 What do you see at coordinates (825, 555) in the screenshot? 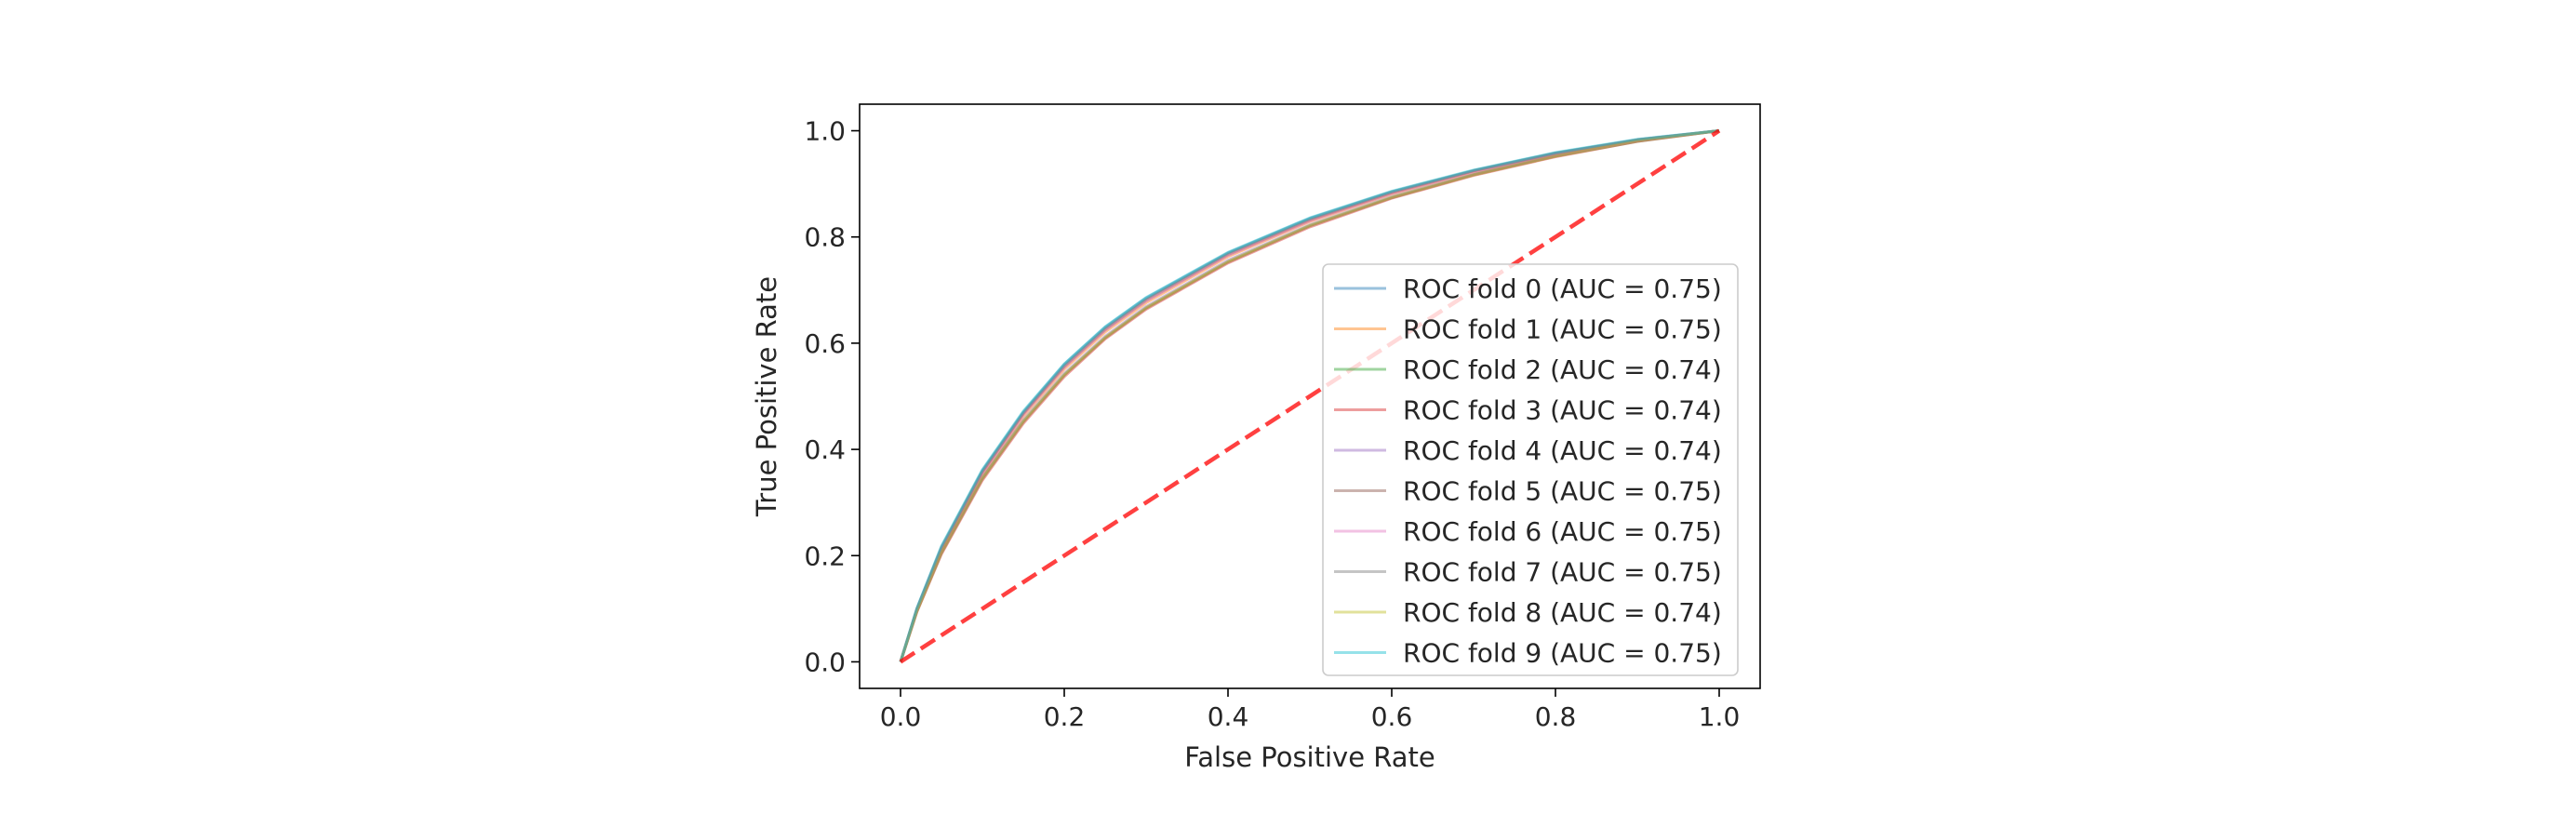
I see `y-tick-label: 0.2` at bounding box center [825, 555].